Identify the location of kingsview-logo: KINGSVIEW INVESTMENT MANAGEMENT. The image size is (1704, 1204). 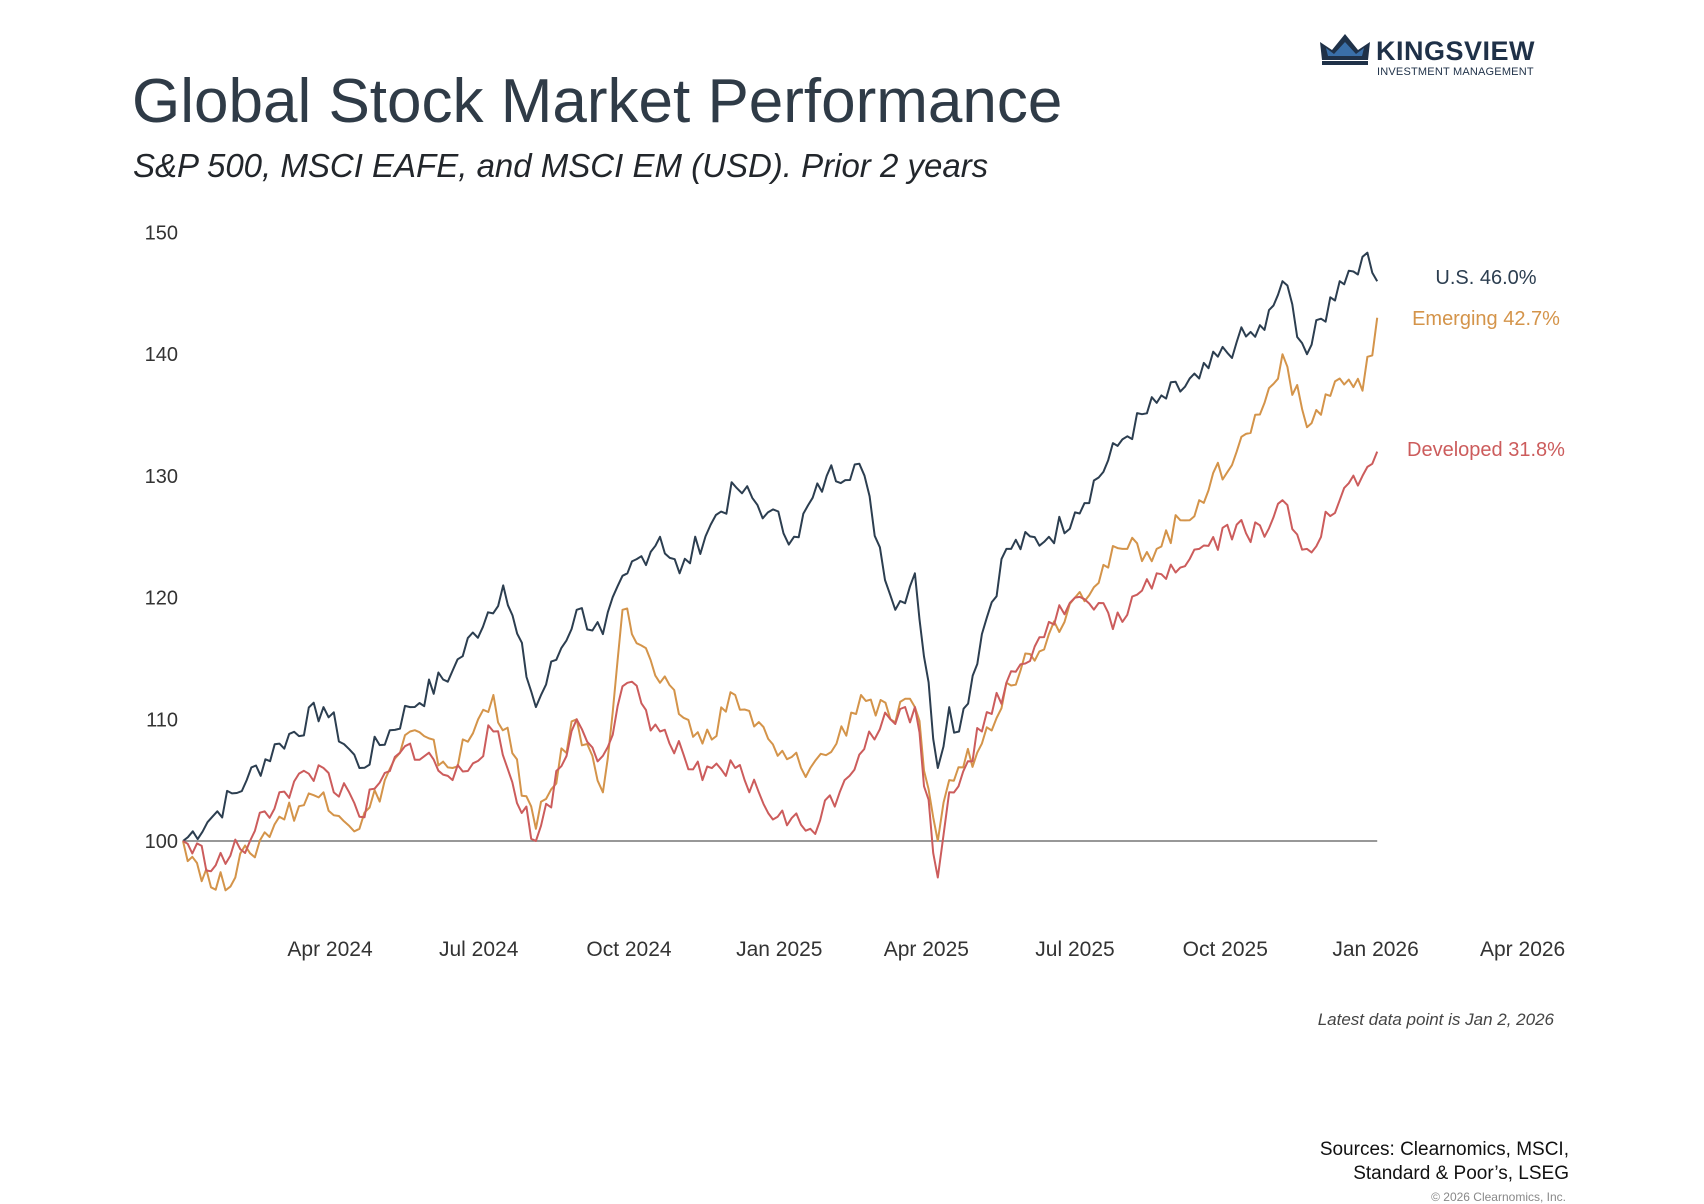
(1428, 57).